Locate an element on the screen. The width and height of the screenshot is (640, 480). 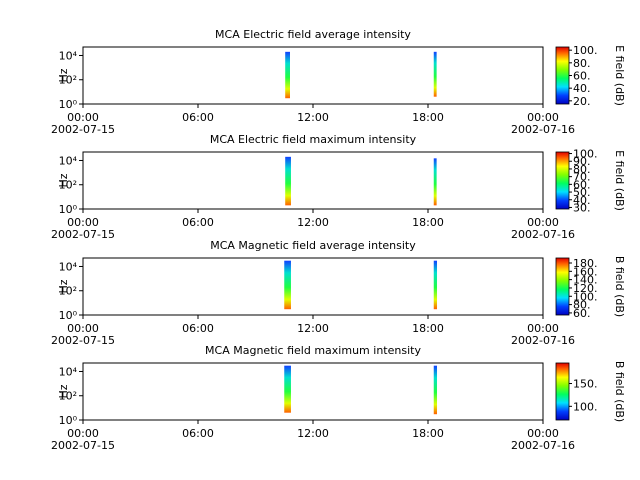
chart-title: MCA Magnetic field average intensity is located at coordinates (313, 245).